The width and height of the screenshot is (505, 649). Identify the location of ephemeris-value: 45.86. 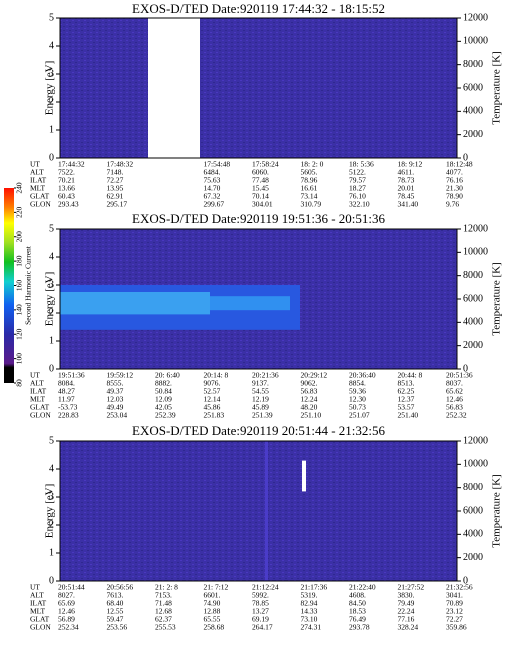
(212, 407).